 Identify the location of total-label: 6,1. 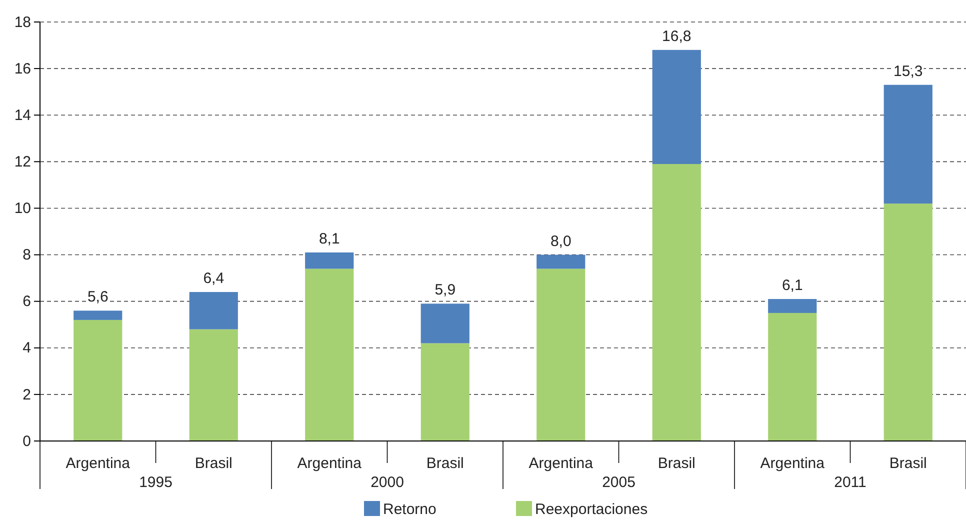
(792, 285).